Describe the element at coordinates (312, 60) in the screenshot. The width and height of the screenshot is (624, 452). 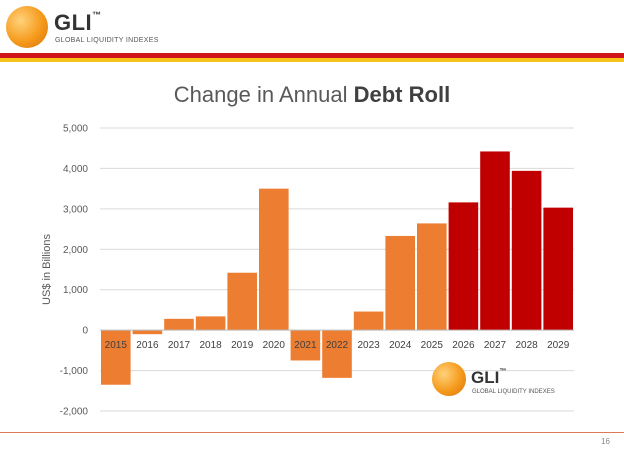
I see `yellow-band` at that location.